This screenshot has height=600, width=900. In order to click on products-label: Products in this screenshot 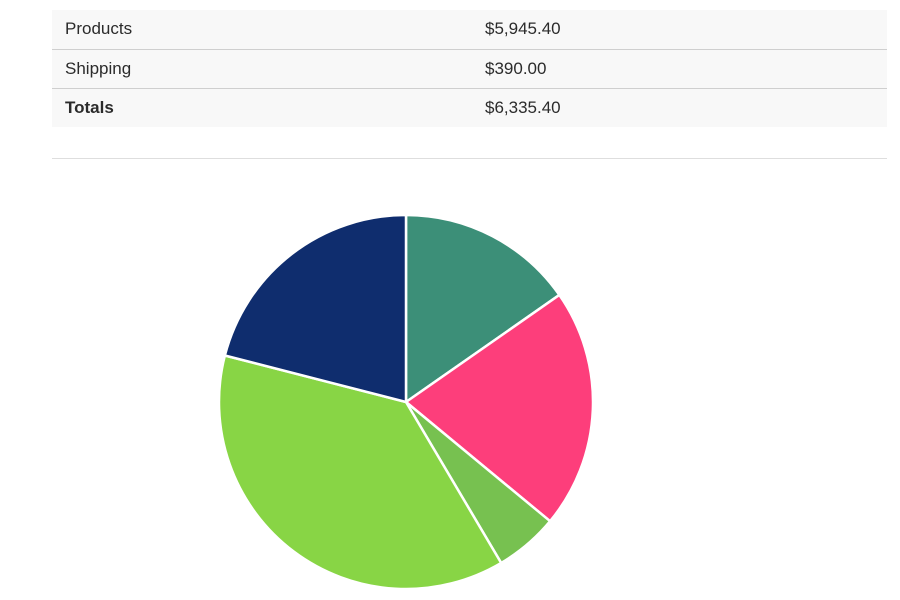, I will do `click(99, 29)`.